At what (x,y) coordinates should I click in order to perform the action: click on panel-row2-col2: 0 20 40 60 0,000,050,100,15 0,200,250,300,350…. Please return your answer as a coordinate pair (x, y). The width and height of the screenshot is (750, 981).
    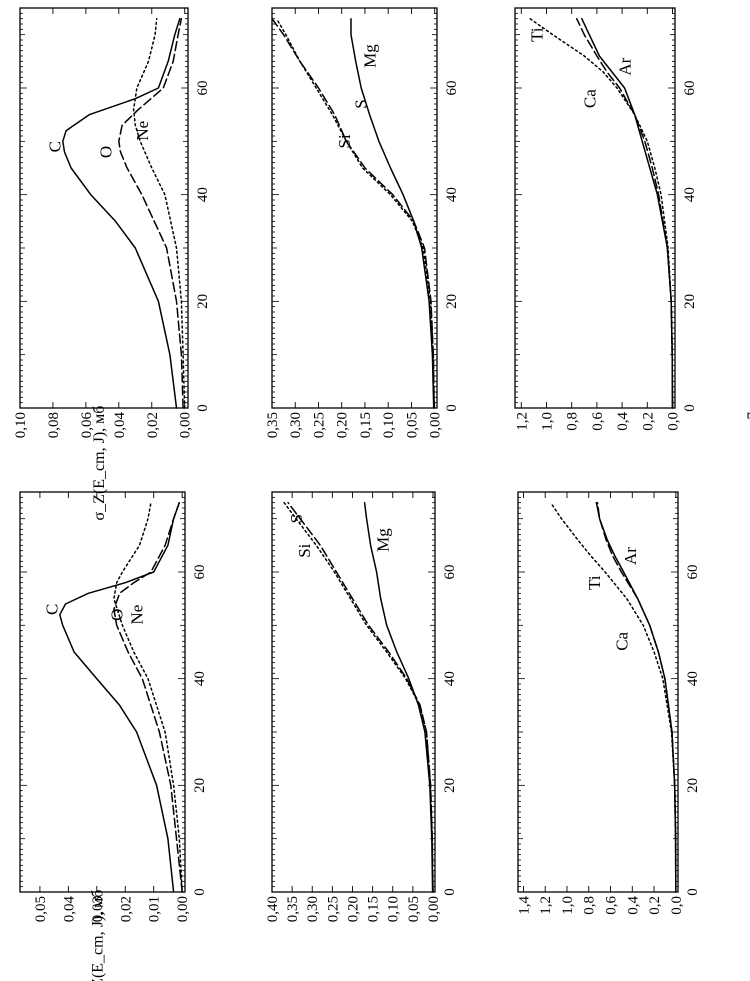
    Looking at the image, I should click on (361, 706).